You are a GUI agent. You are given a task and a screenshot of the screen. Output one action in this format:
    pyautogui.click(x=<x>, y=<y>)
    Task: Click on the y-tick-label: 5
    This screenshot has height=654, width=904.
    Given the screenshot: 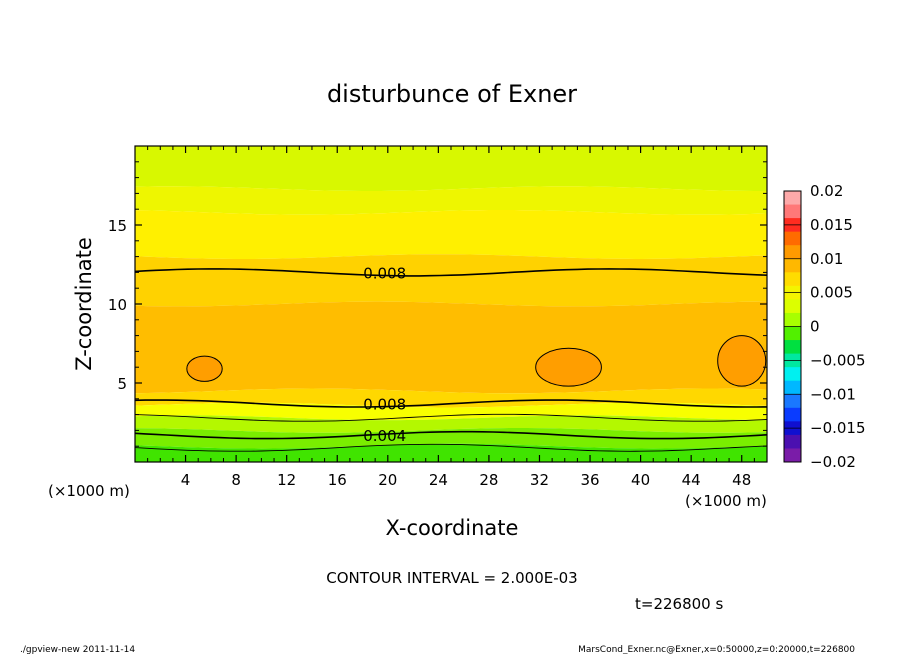 What is the action you would take?
    pyautogui.click(x=122, y=384)
    